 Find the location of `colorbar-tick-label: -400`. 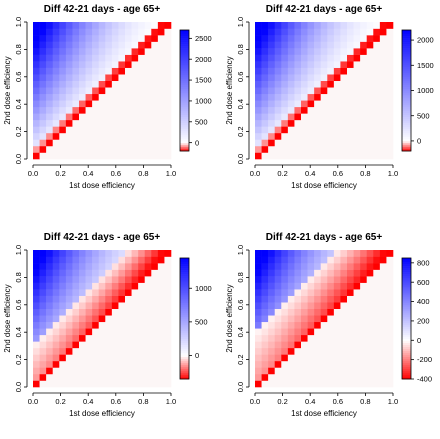

colorbar-tick-label: -400 is located at coordinates (424, 379).